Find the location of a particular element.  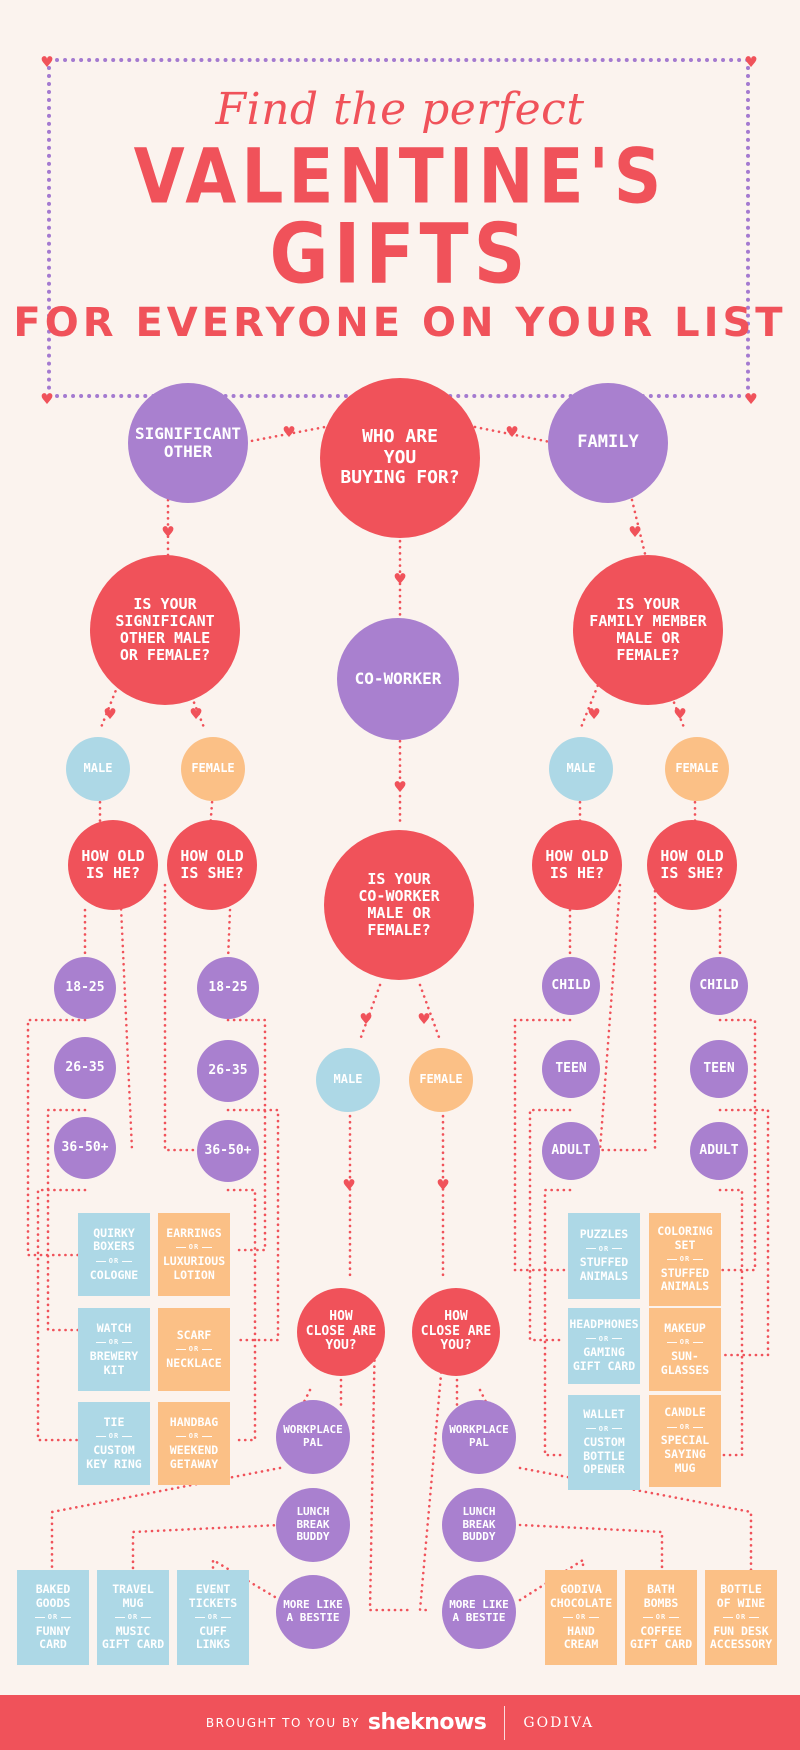

gift-option: TRAVEL MUG is located at coordinates (133, 1595).